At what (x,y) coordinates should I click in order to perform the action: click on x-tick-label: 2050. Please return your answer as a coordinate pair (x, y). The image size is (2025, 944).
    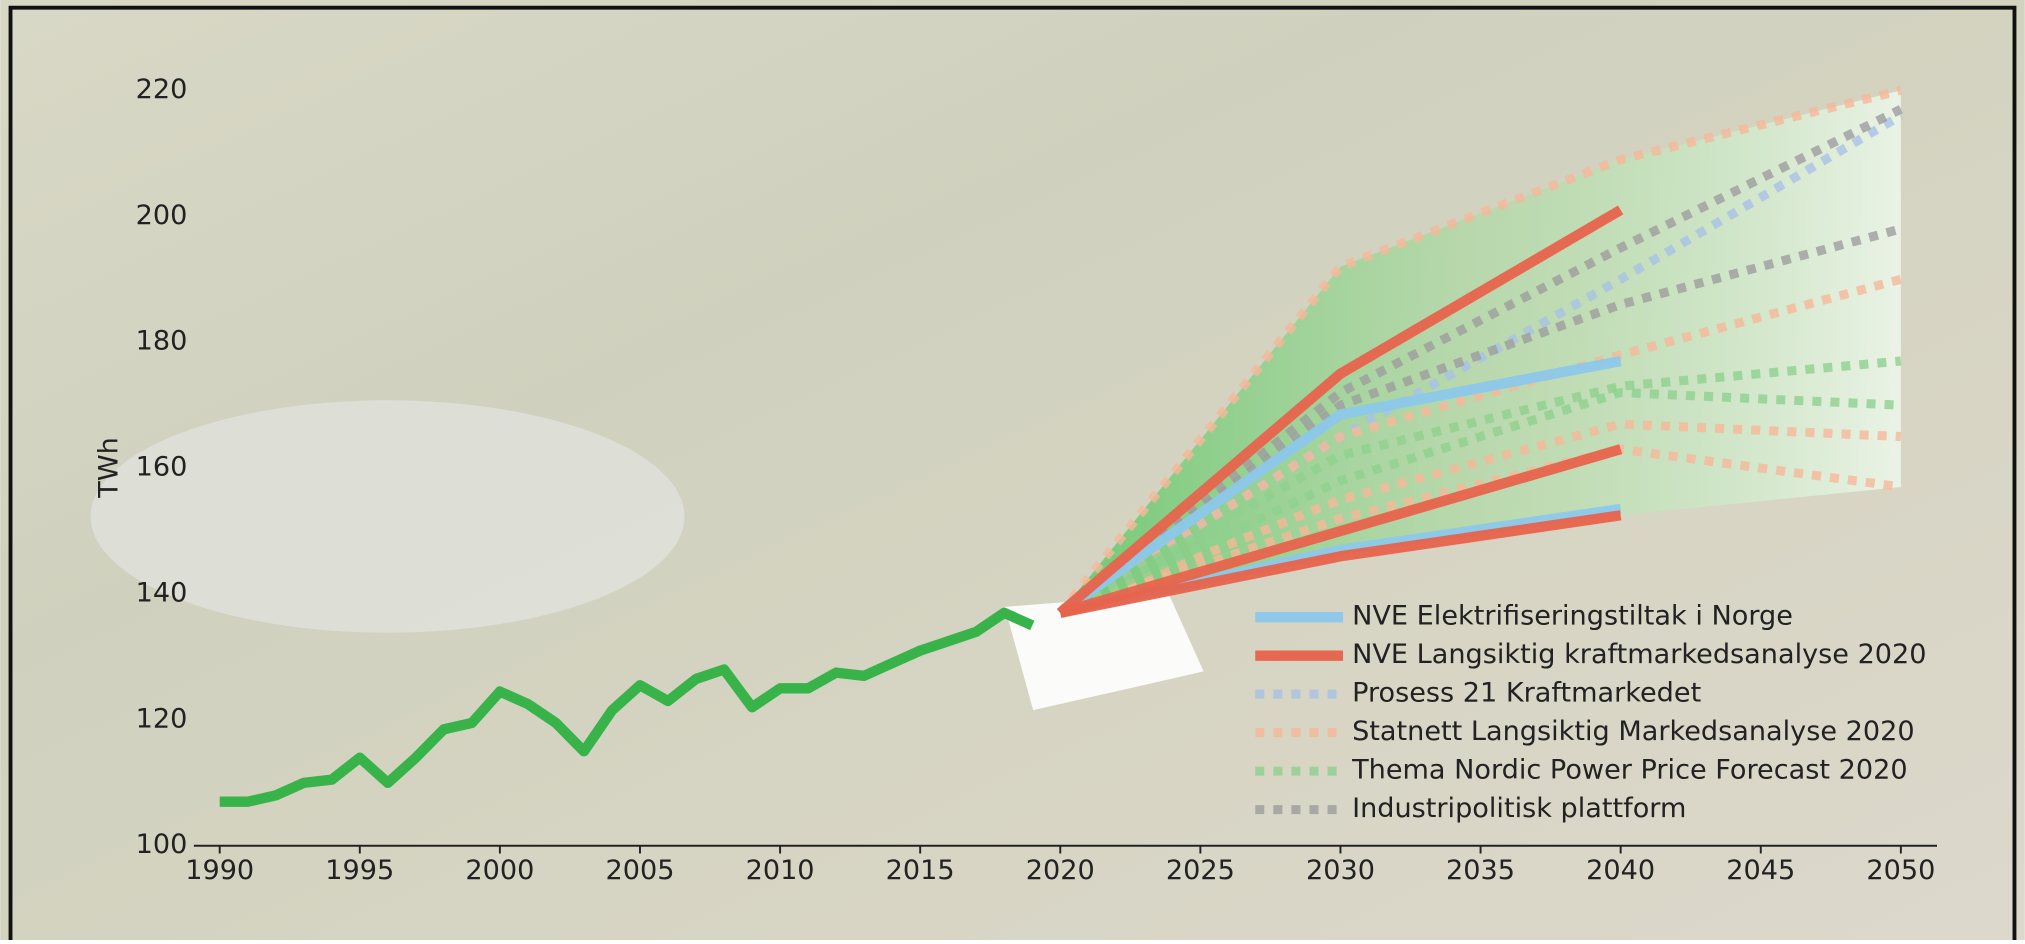
    Looking at the image, I should click on (1900, 870).